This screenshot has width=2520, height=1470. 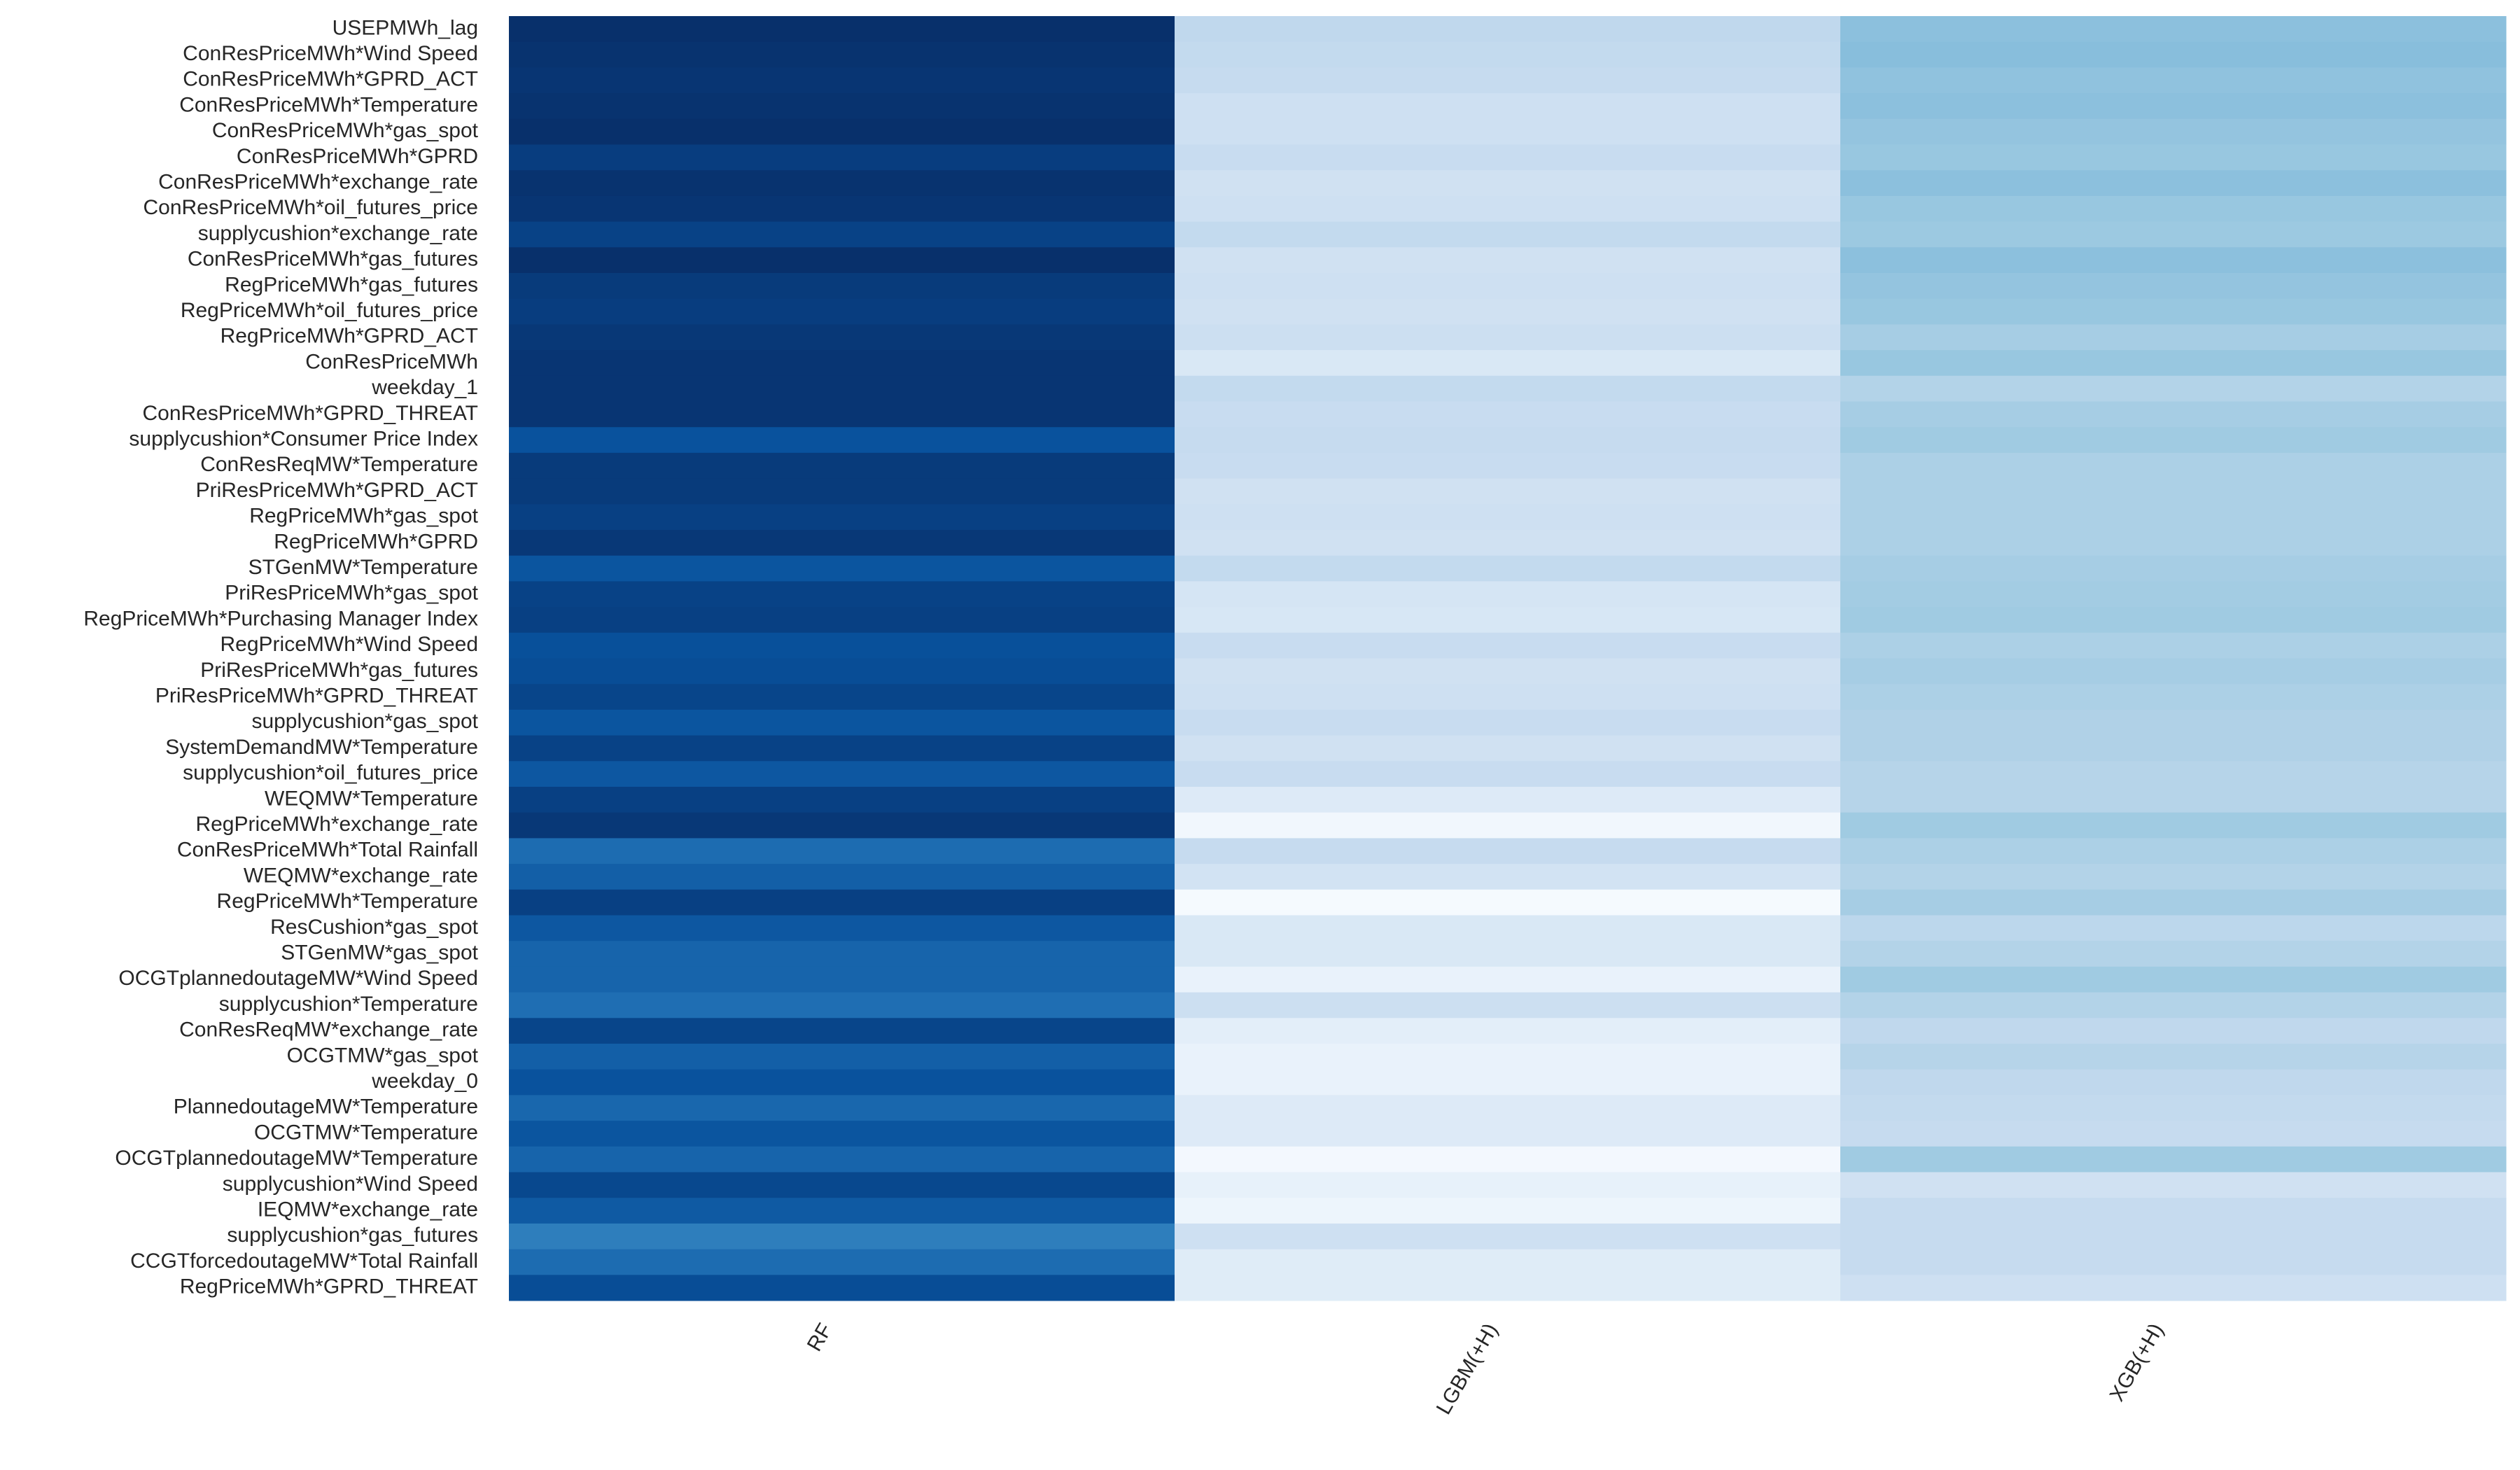 I want to click on row-label: WEQMW*Temperature, so click(x=371, y=798).